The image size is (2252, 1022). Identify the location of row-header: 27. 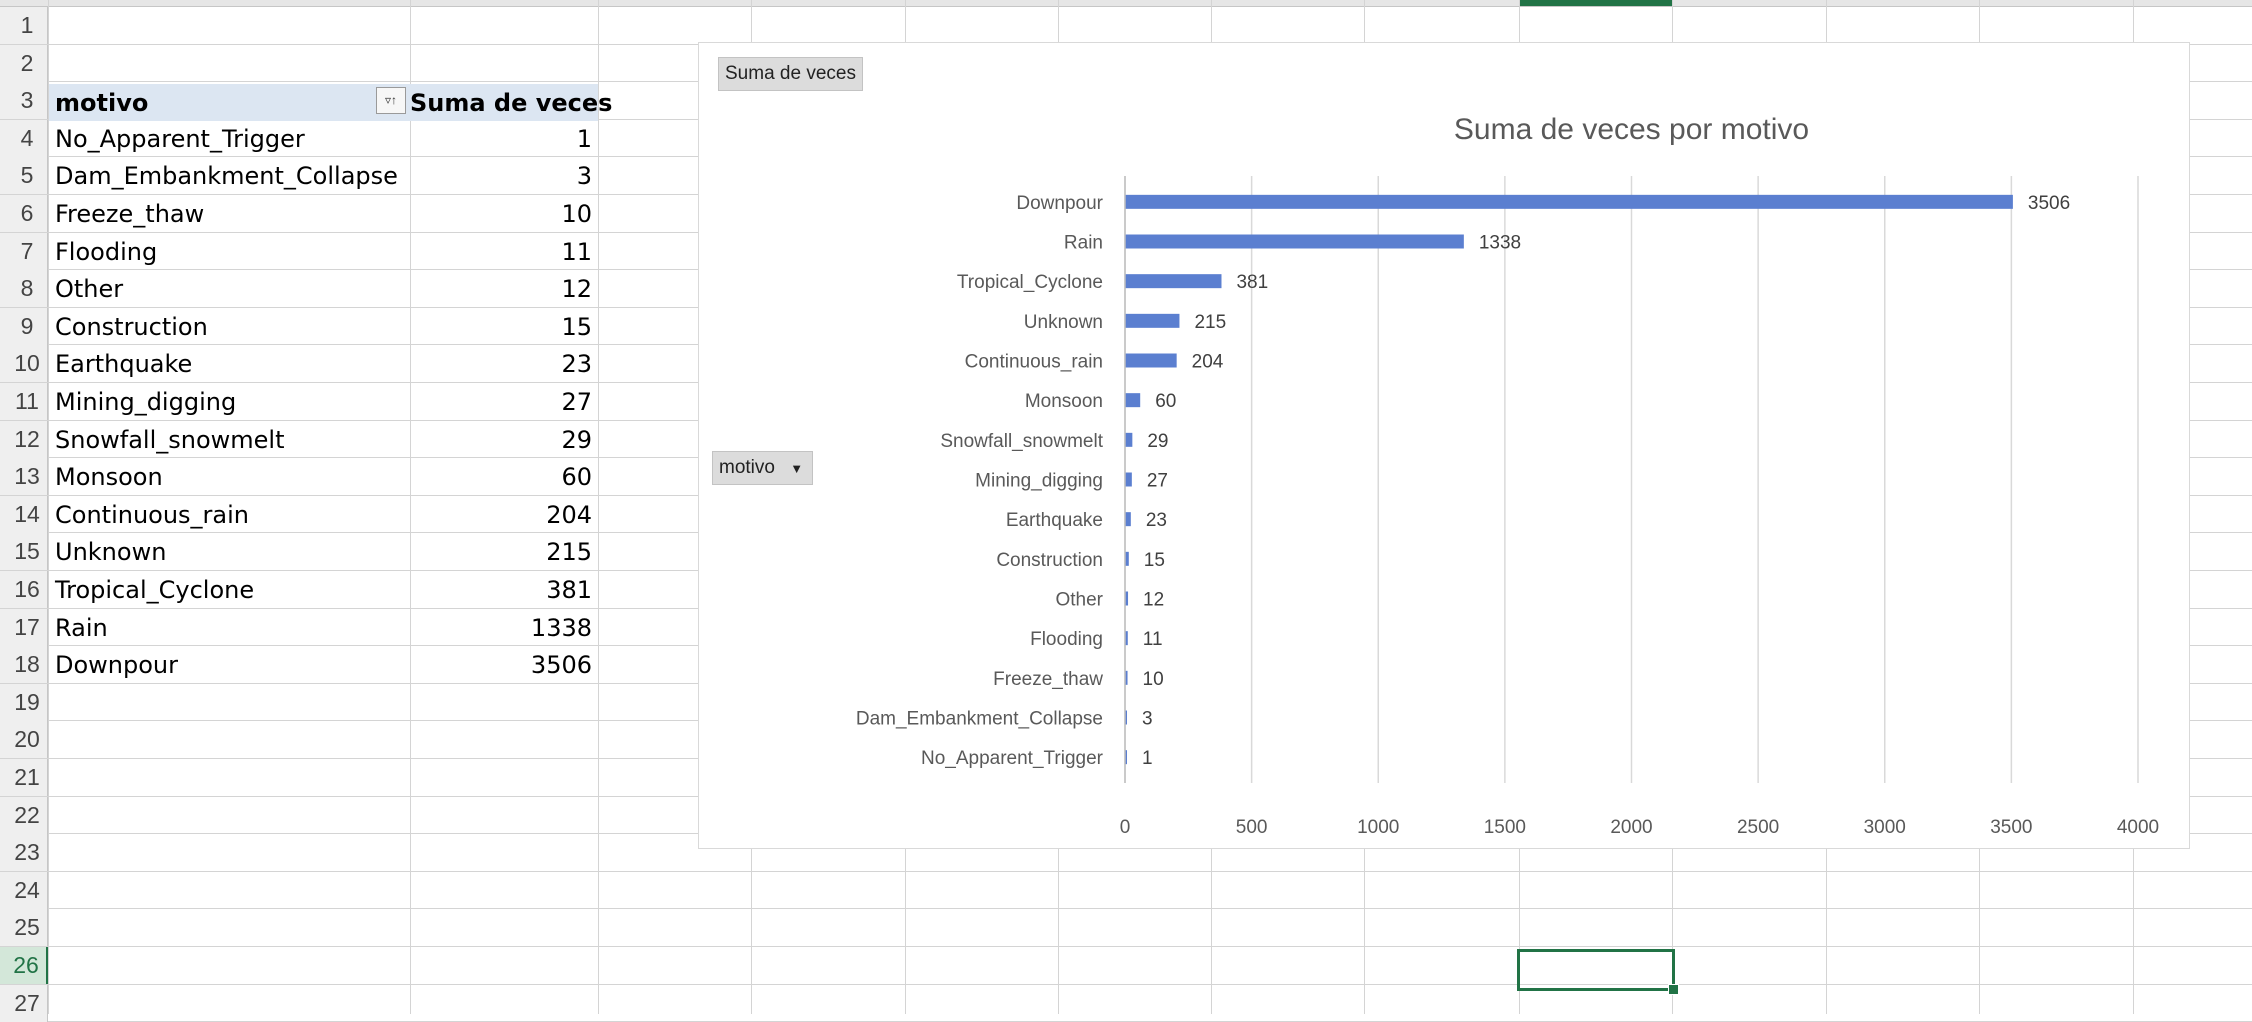
(24, 1003).